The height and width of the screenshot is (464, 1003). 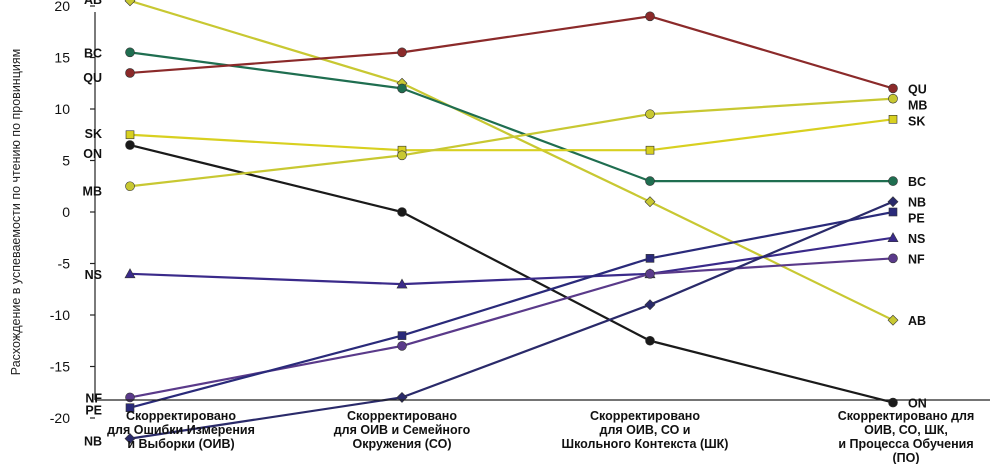 I want to click on series-label-left-ns: NS, so click(x=93, y=275).